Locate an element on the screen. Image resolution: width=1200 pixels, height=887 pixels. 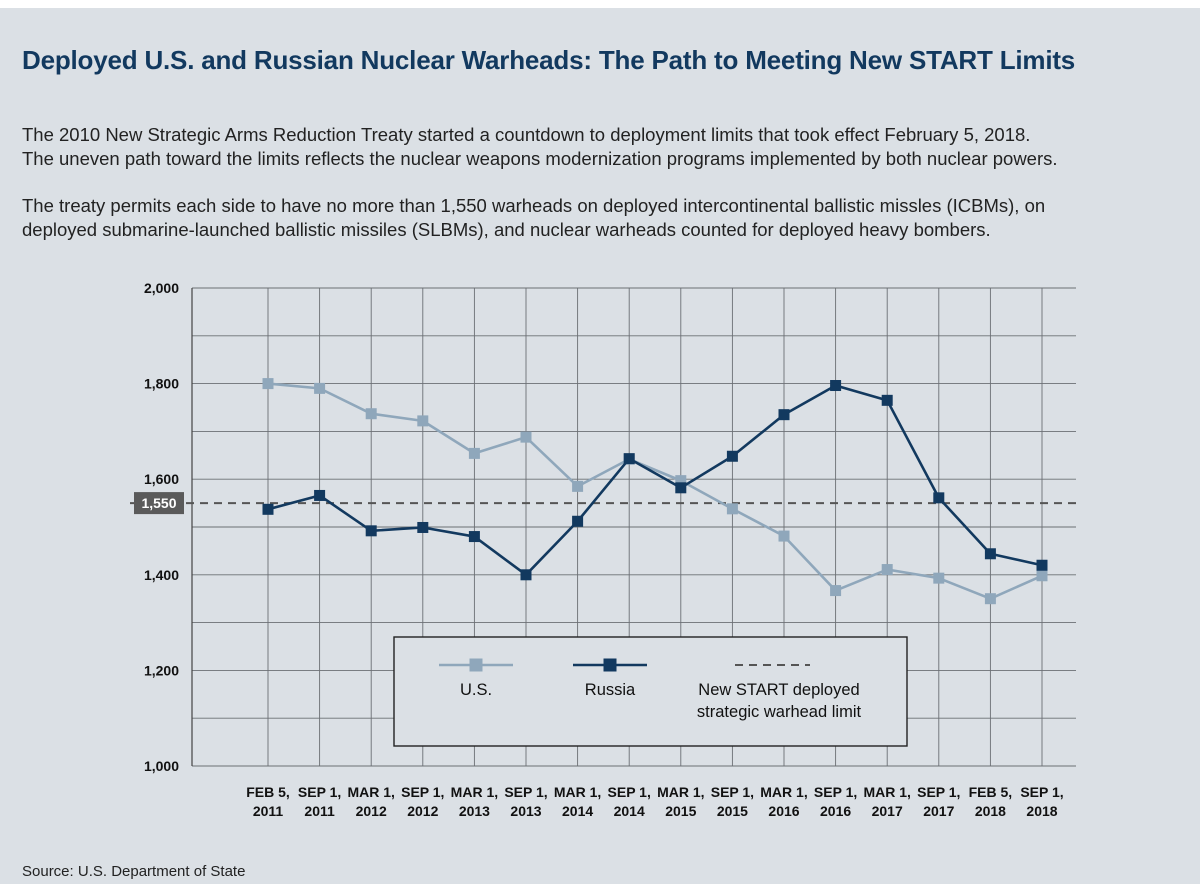
legend-label-limit: strategic warhead limit is located at coordinates (779, 712).